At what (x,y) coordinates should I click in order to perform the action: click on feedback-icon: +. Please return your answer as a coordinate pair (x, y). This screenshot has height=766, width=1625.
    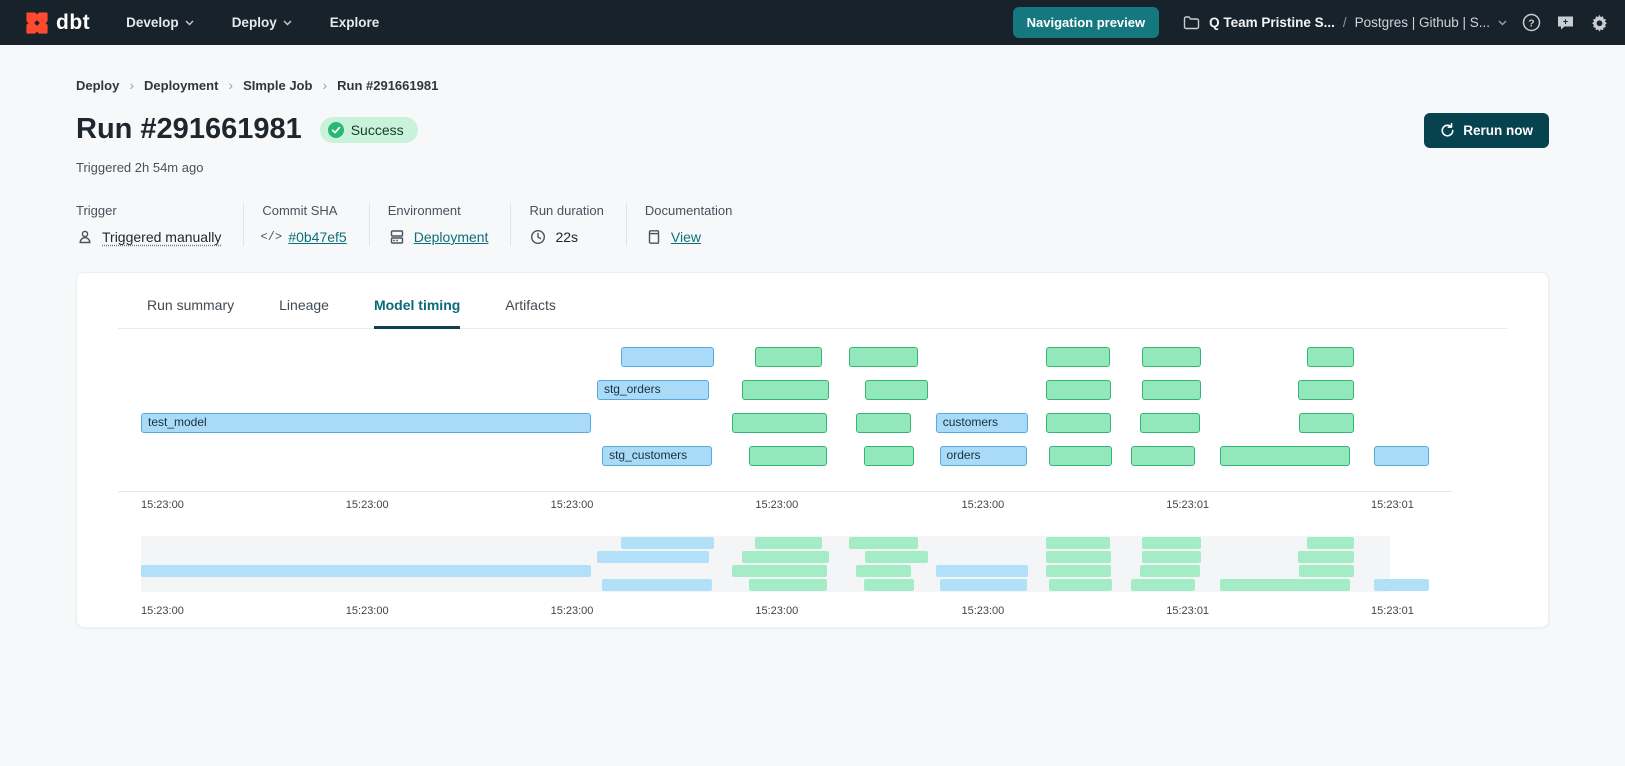
    Looking at the image, I should click on (1565, 23).